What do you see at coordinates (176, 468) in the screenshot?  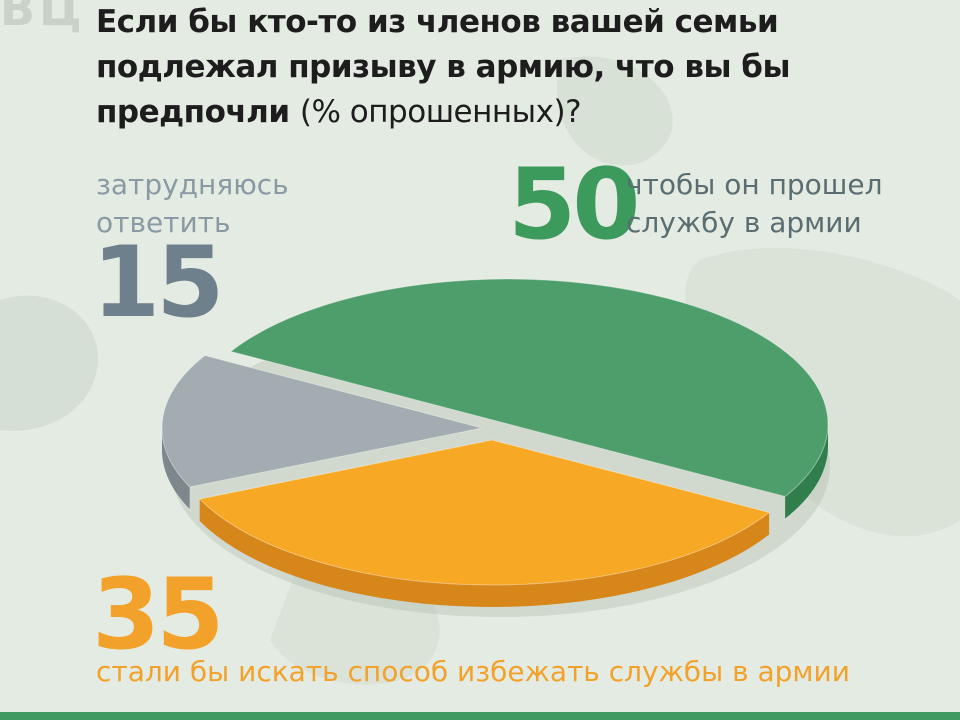 I see `pie-slice-side-undecided` at bounding box center [176, 468].